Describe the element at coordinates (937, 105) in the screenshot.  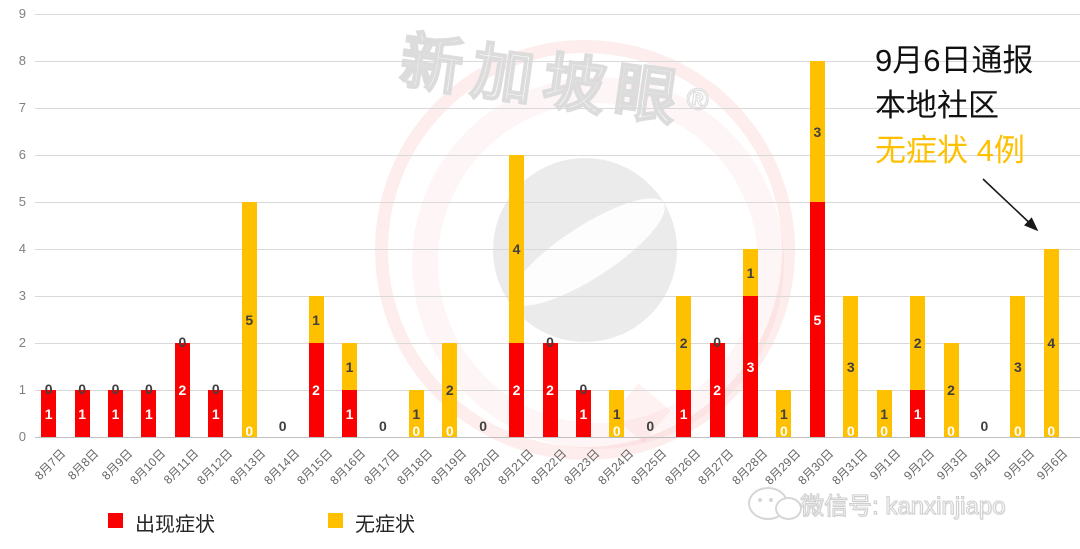
I see `annotation-line-2: 本地社区` at that location.